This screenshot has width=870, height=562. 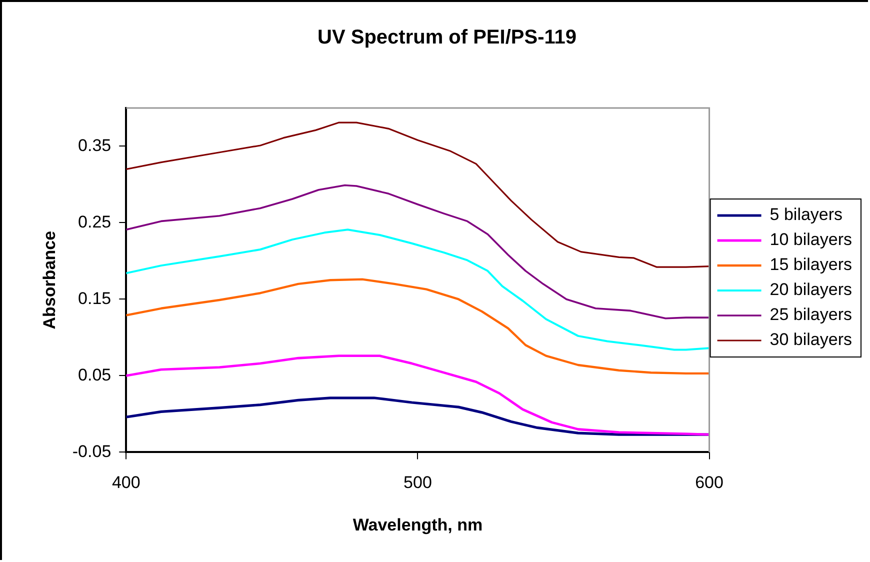 What do you see at coordinates (95, 222) in the screenshot?
I see `y-tick-label: 0.25` at bounding box center [95, 222].